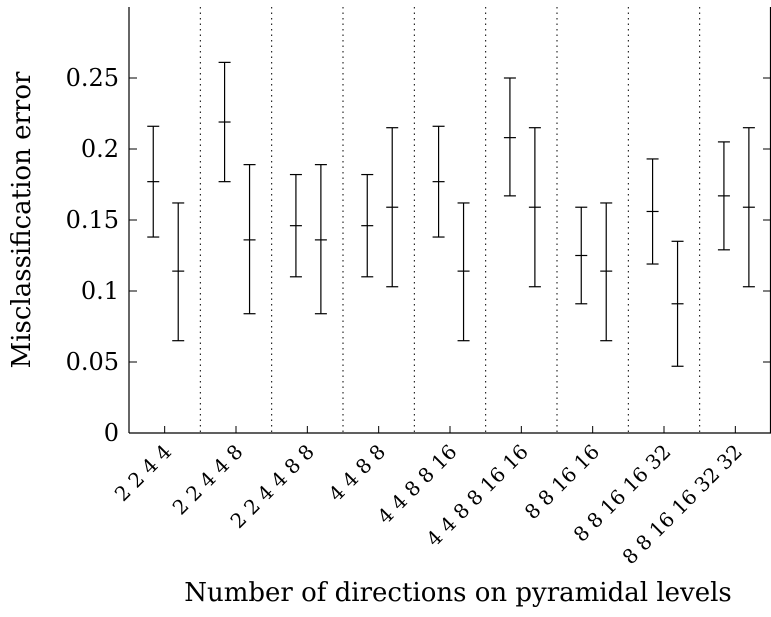 The width and height of the screenshot is (771, 617). Describe the element at coordinates (100, 149) in the screenshot. I see `y-tick-label: 0.2` at that location.